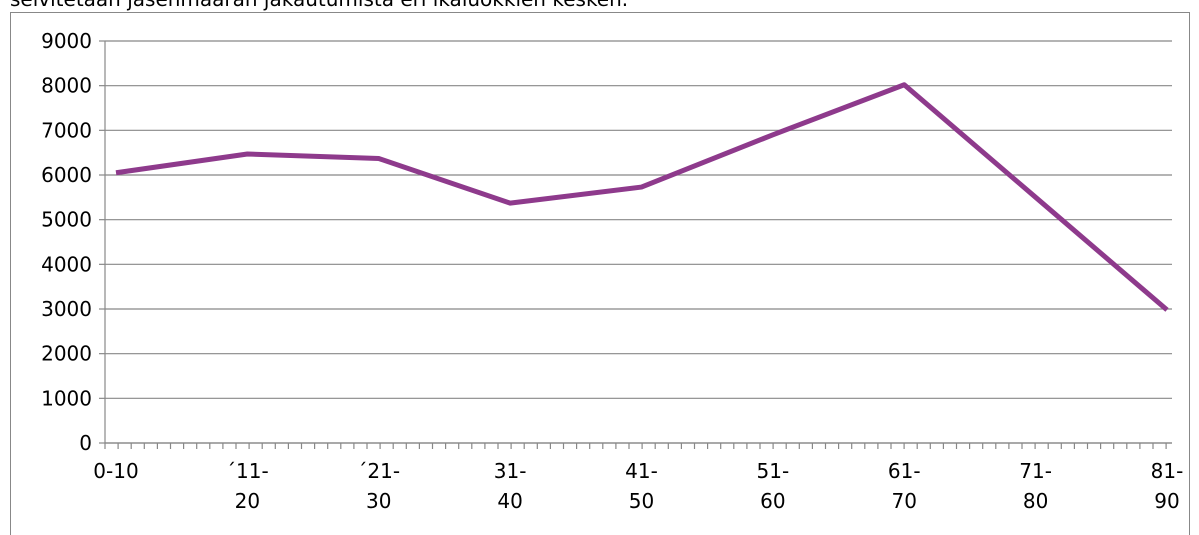 The image size is (1199, 535). What do you see at coordinates (66, 130) in the screenshot?
I see `y-tick-label: 7000` at bounding box center [66, 130].